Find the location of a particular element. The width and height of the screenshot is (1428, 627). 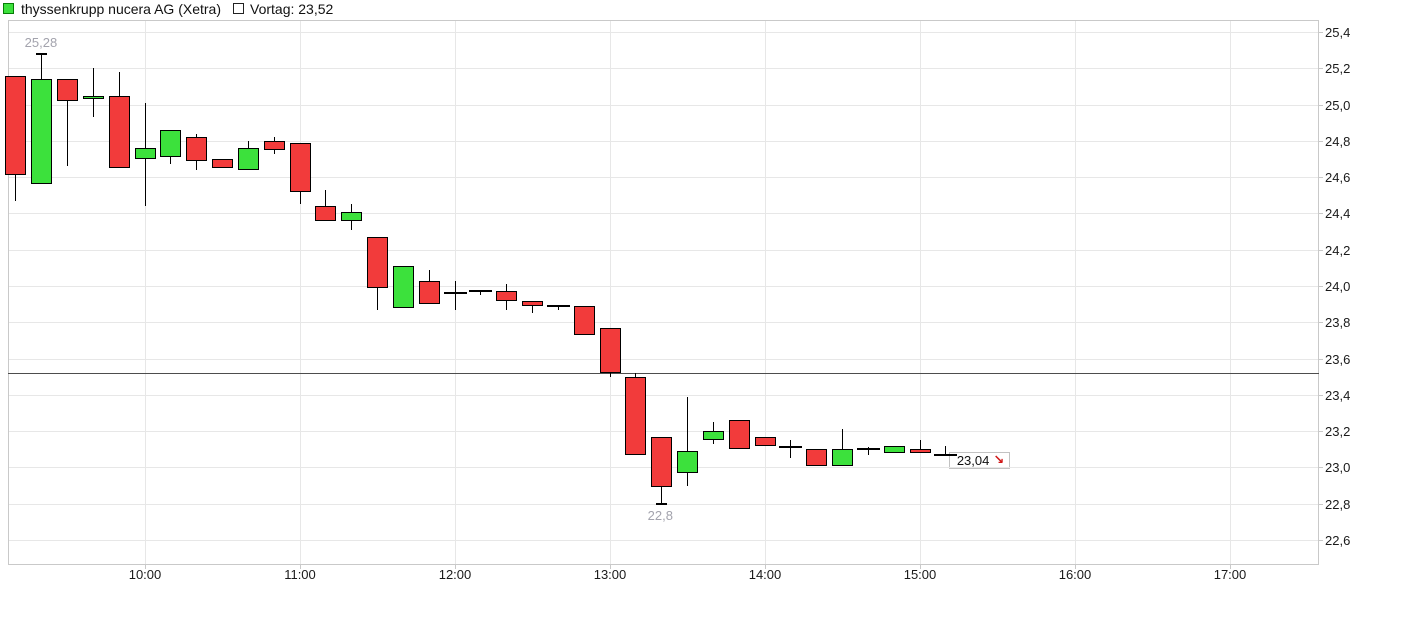

x-axis-label: 15:00 is located at coordinates (920, 574).